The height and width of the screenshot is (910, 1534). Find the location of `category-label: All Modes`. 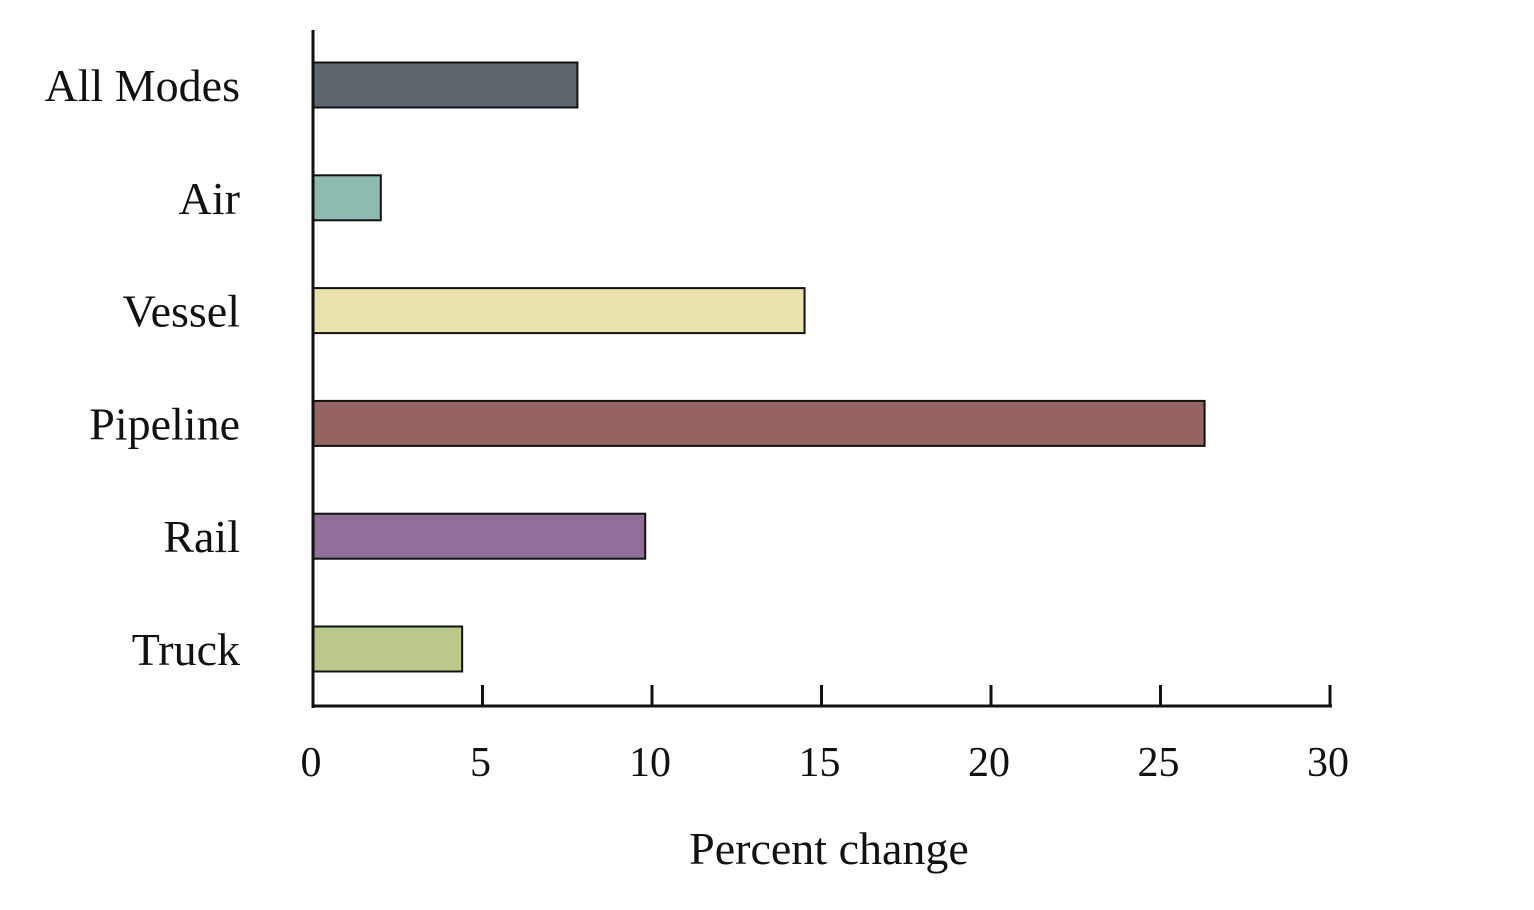

category-label: All Modes is located at coordinates (143, 85).